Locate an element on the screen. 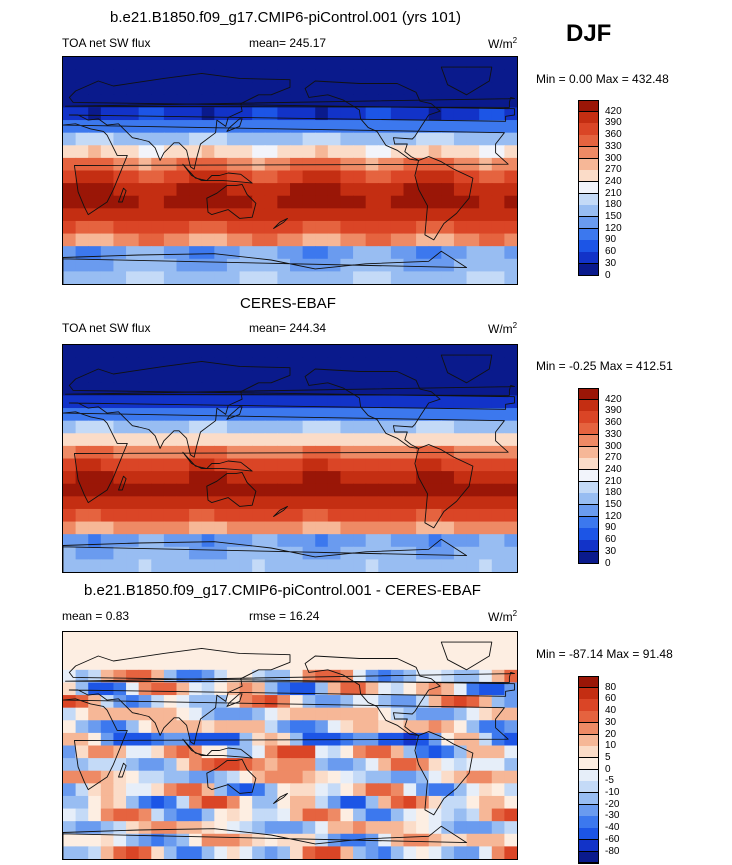 Image resolution: width=732 pixels, height=865 pixels. colorbar-tick-label: 150 is located at coordinates (613, 504).